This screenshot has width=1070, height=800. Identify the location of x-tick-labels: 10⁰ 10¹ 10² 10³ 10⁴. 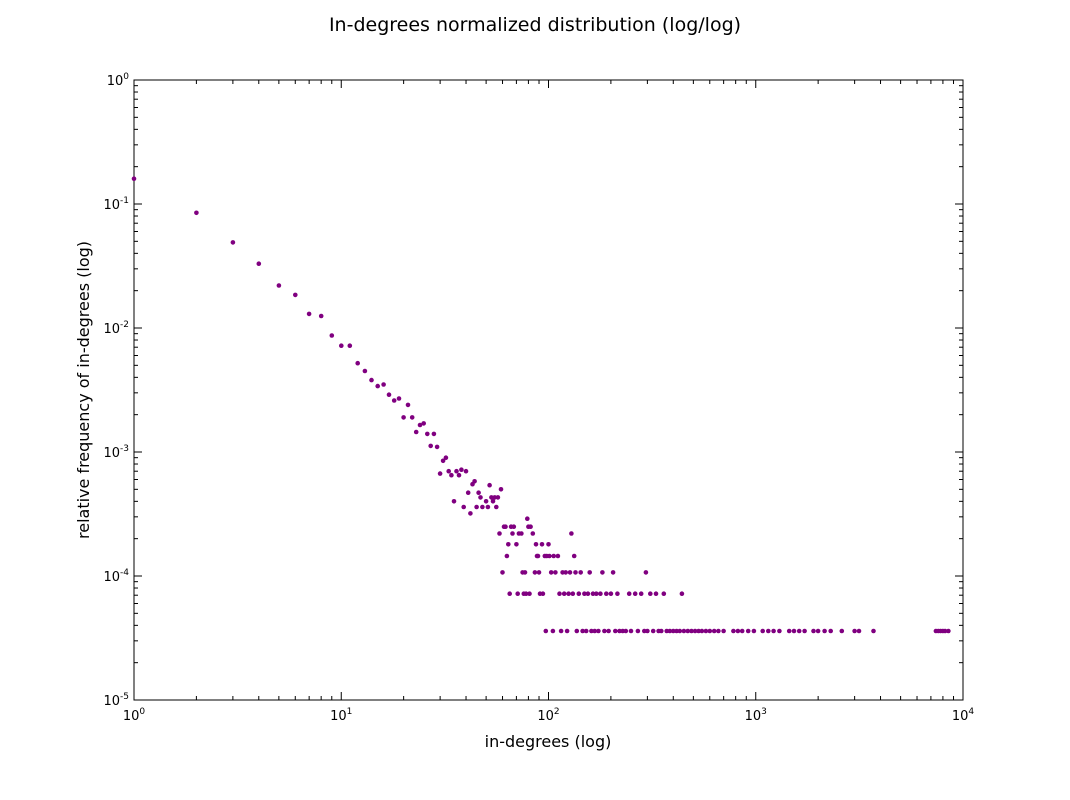
(549, 715).